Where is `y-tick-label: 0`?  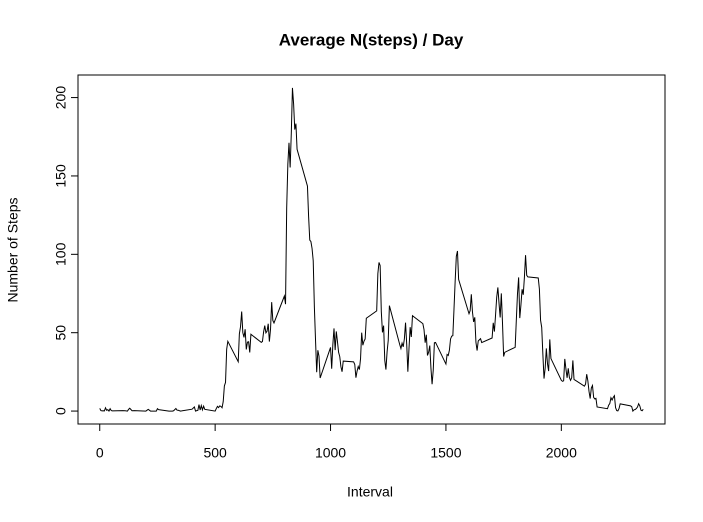
y-tick-label: 0 is located at coordinates (61, 411).